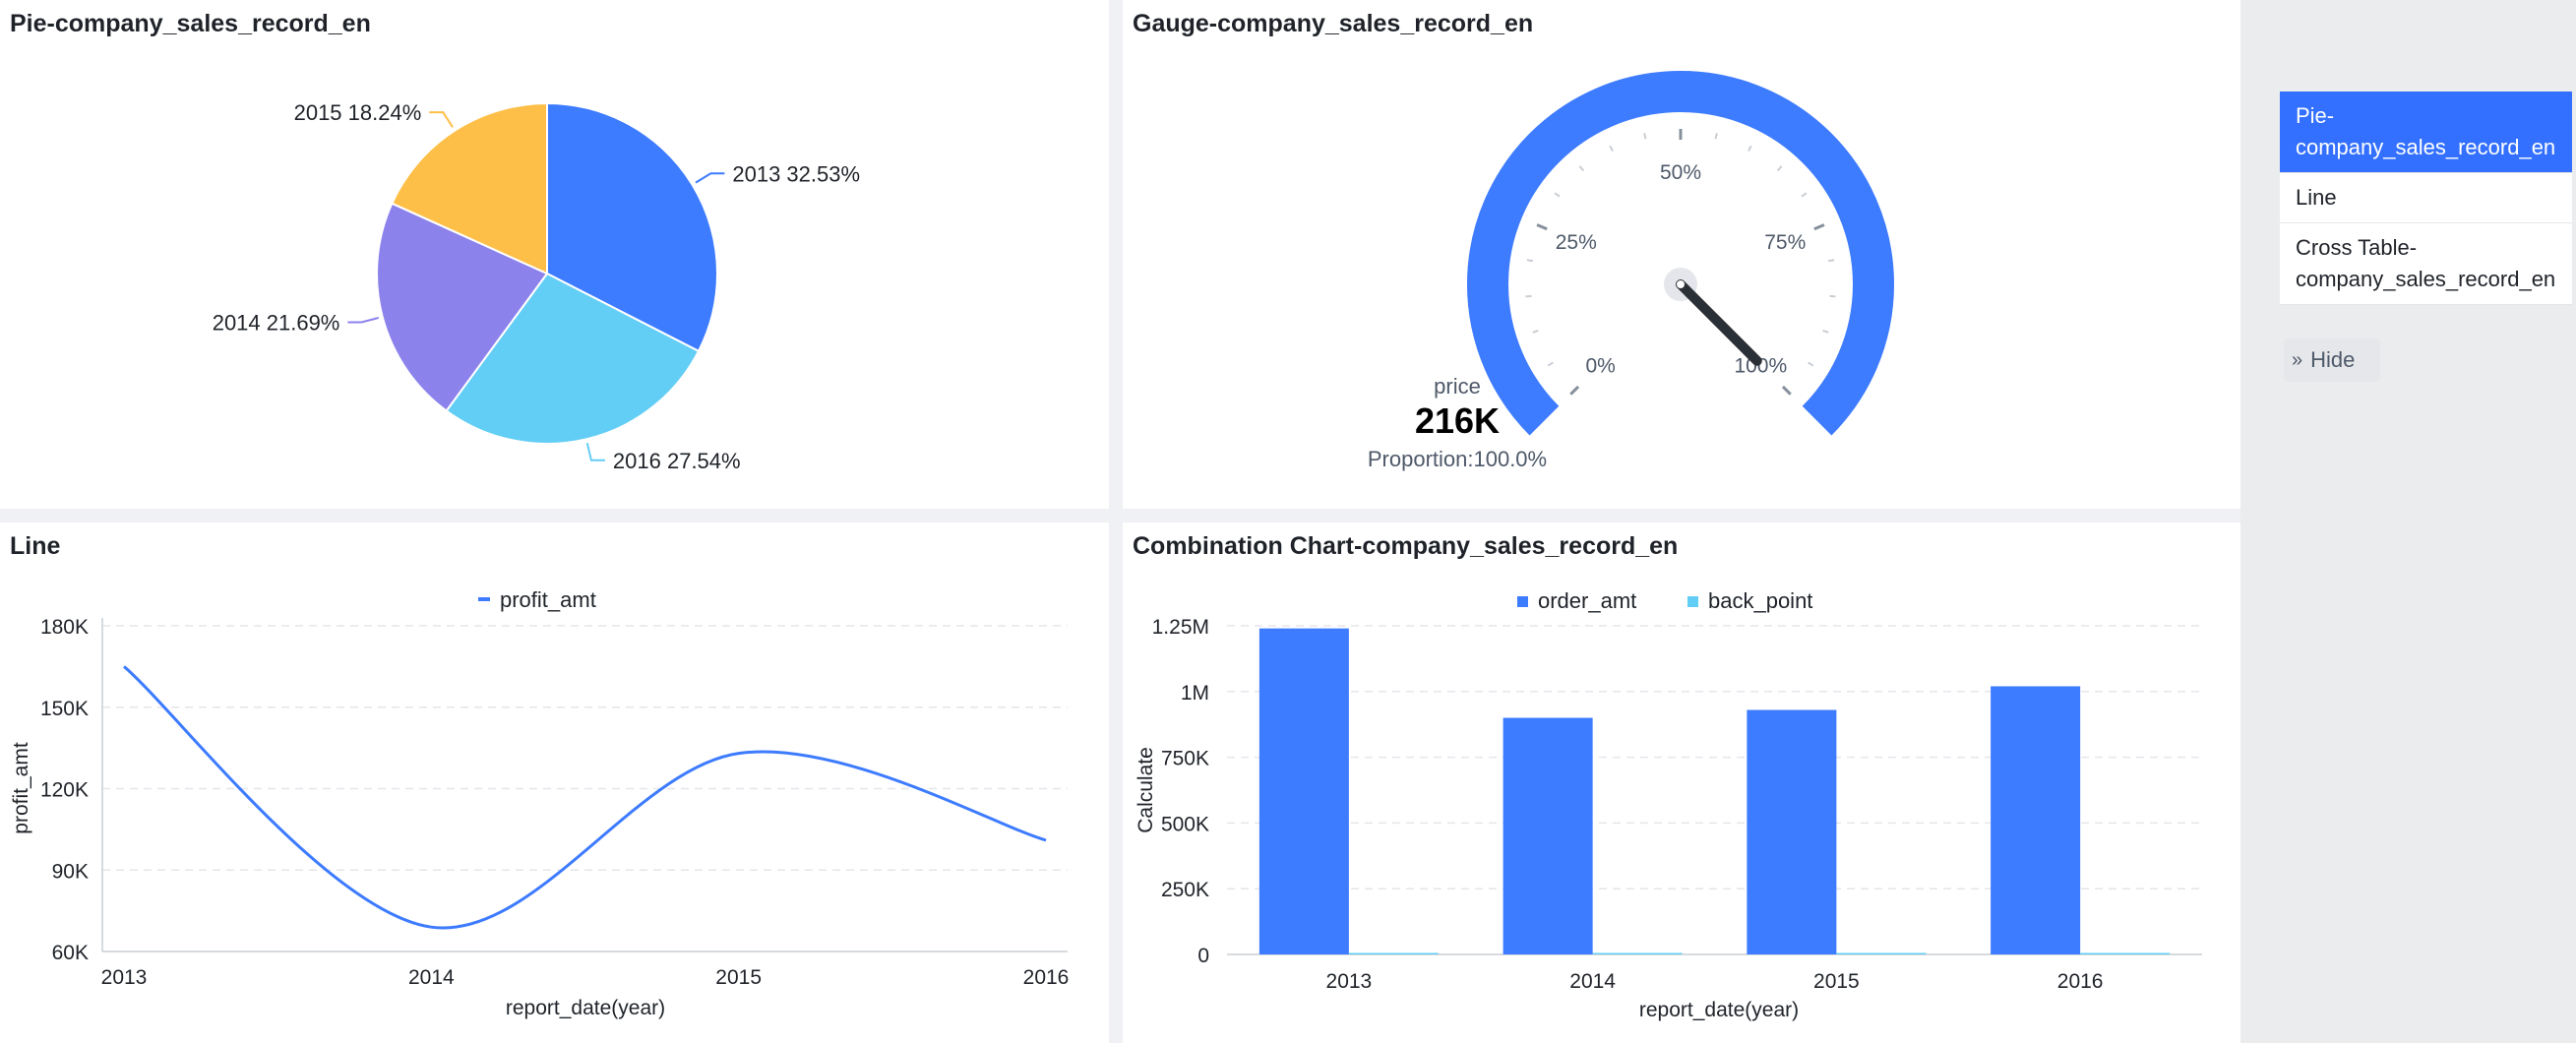  I want to click on legend-label: back_point, so click(1760, 600).